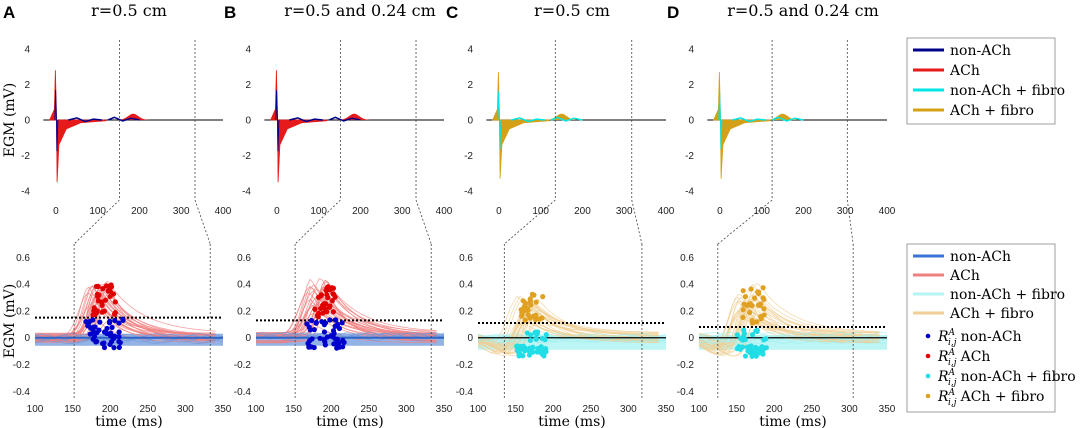 The image size is (1084, 428). What do you see at coordinates (990, 398) in the screenshot?
I see `legend-label: RA i,j ACh + fibro` at bounding box center [990, 398].